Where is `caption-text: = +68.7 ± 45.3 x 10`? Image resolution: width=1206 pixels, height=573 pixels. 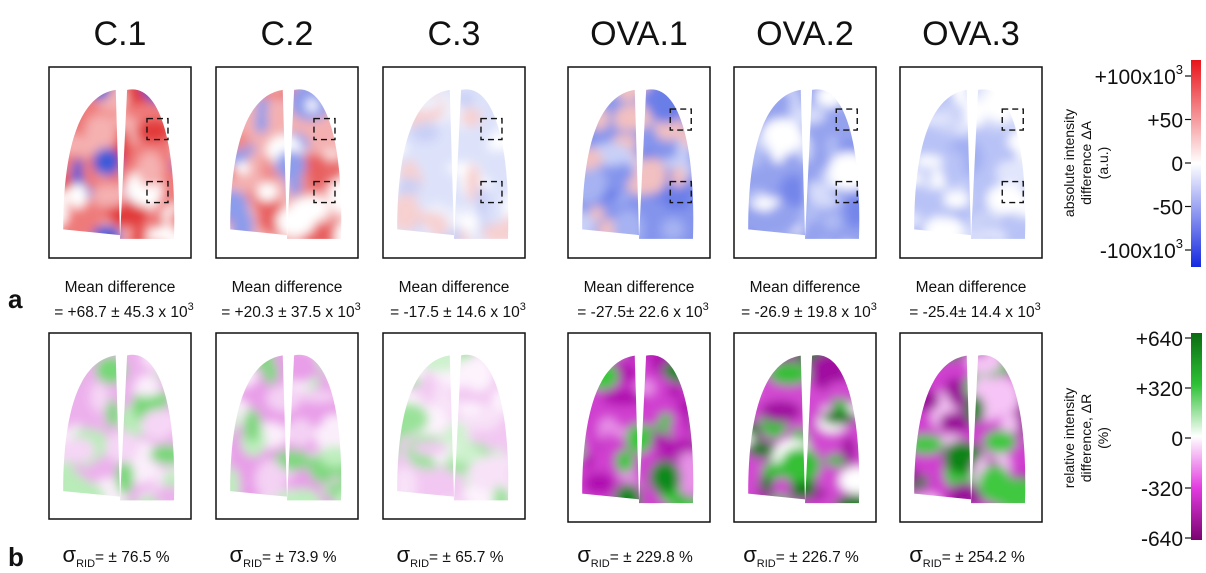
caption-text: = +68.7 ± 45.3 x 10 is located at coordinates (121, 312).